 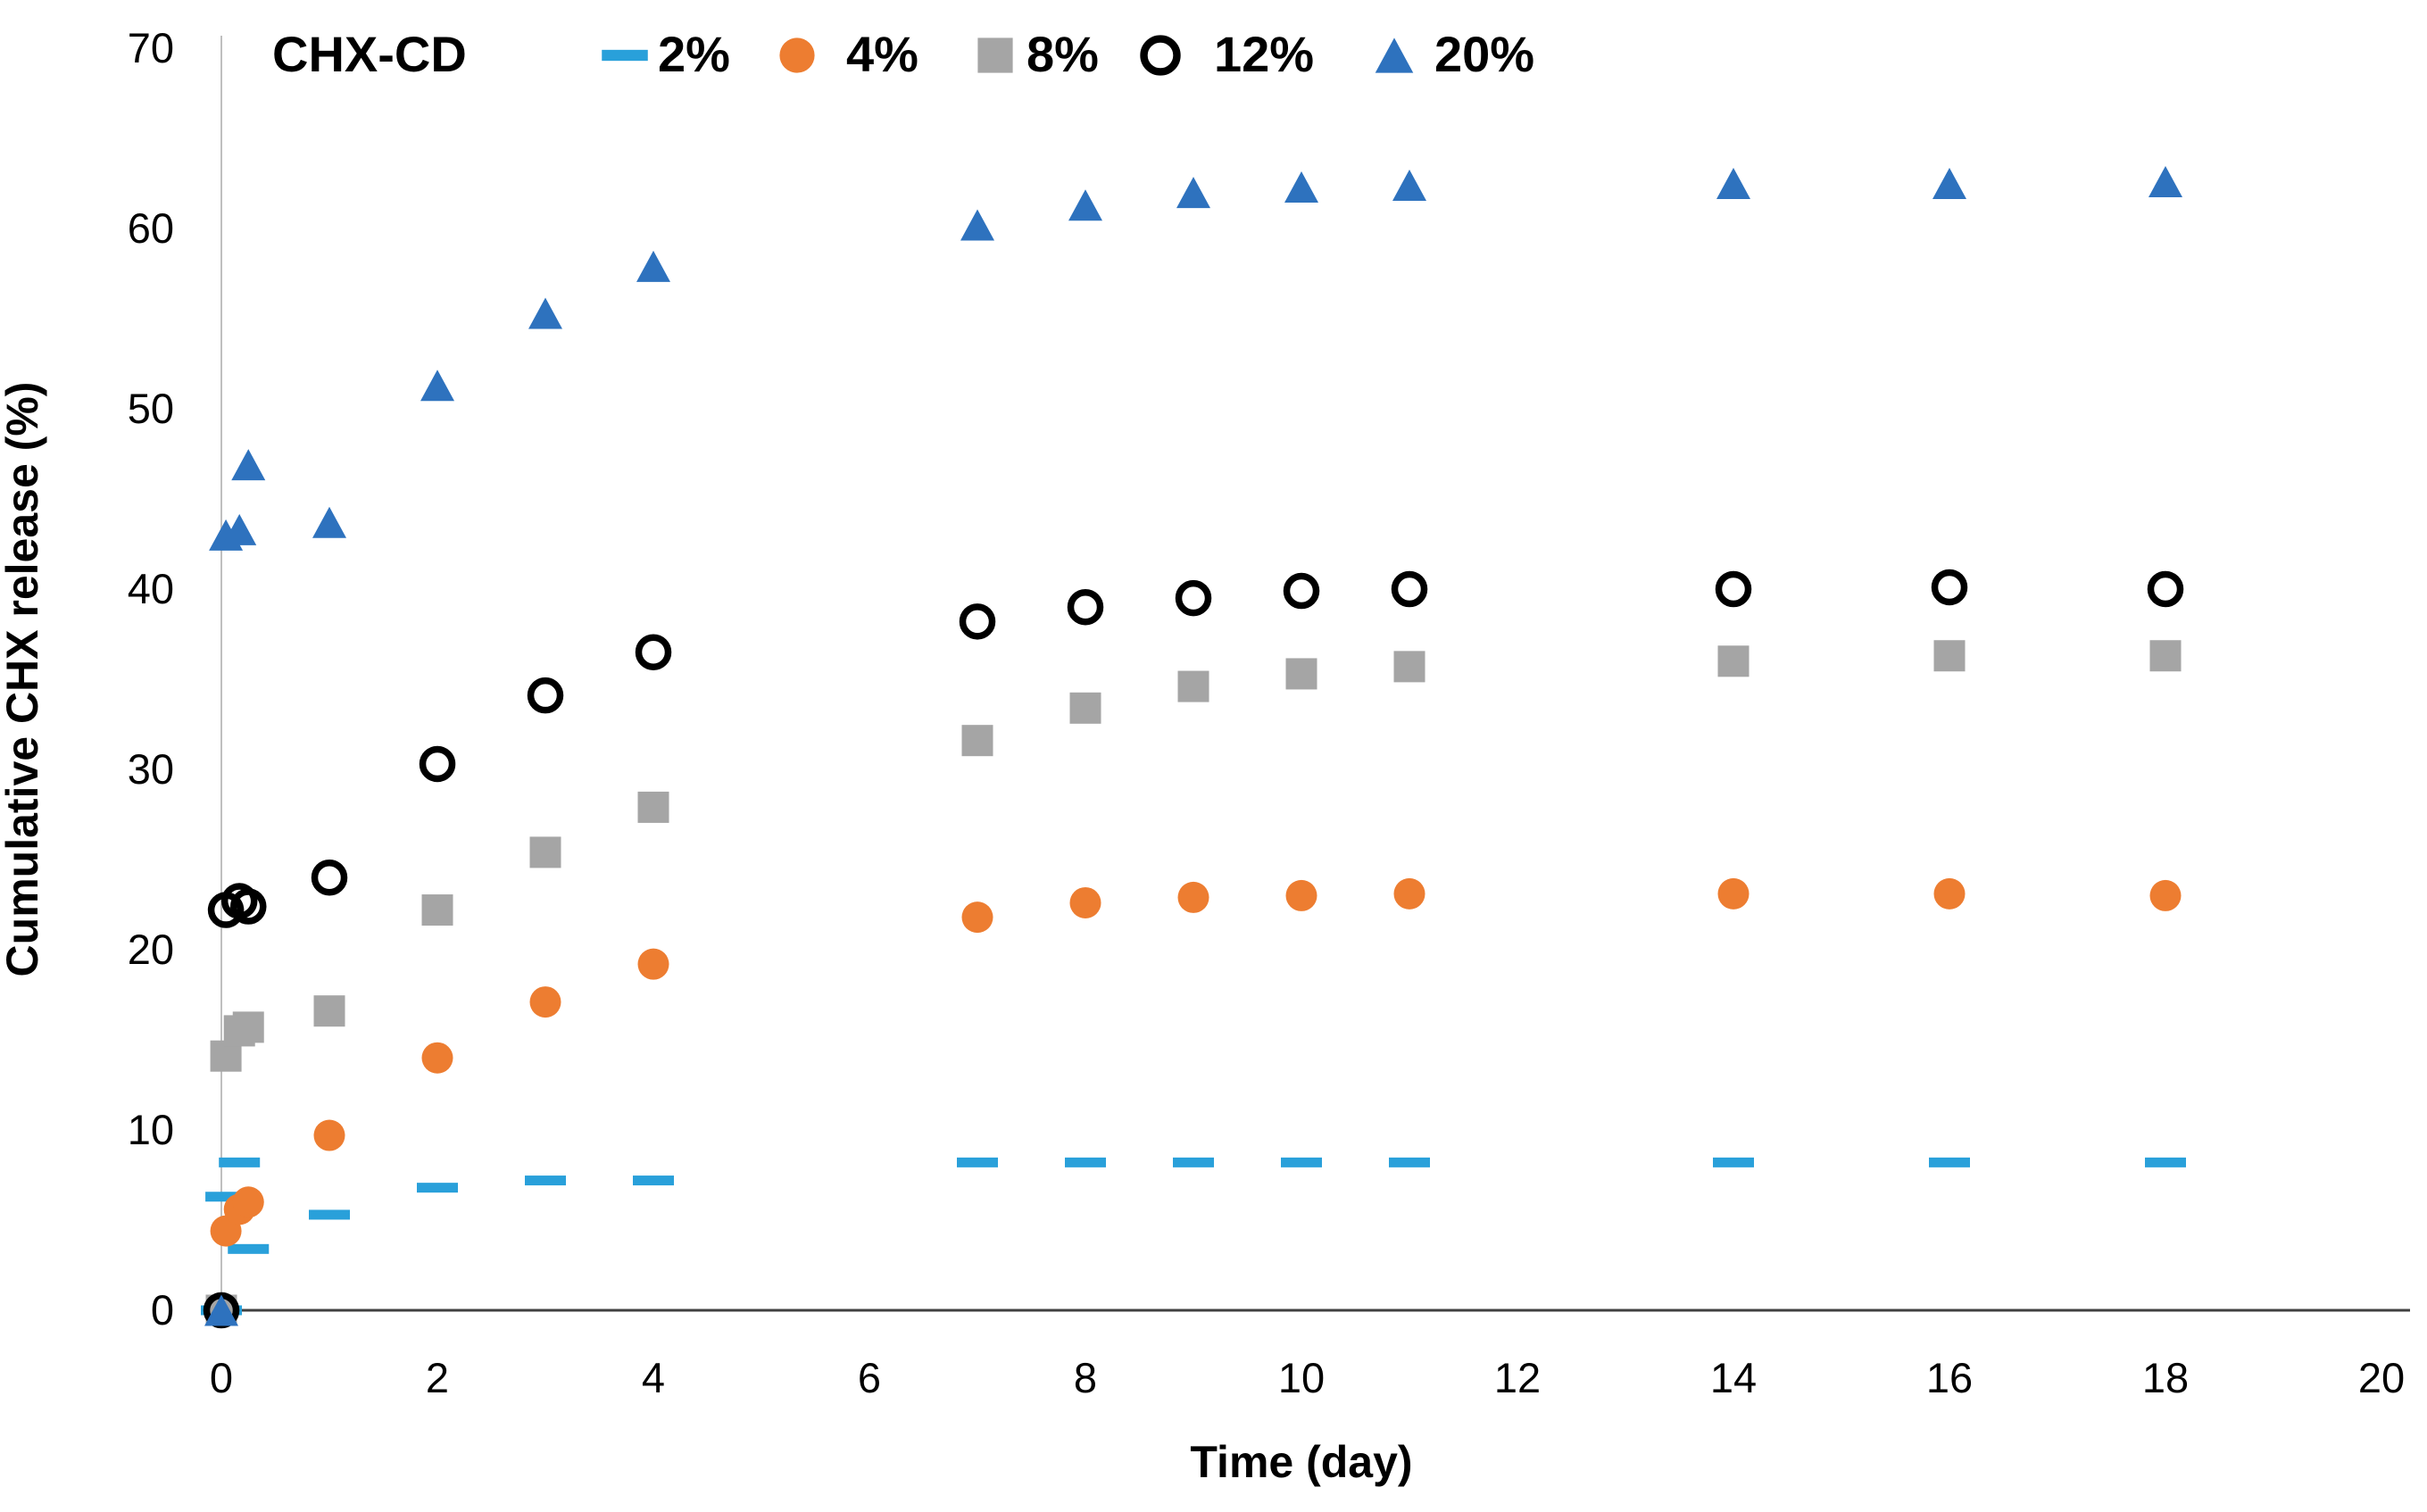 I want to click on data-point-2%-day8, so click(x=1085, y=1162).